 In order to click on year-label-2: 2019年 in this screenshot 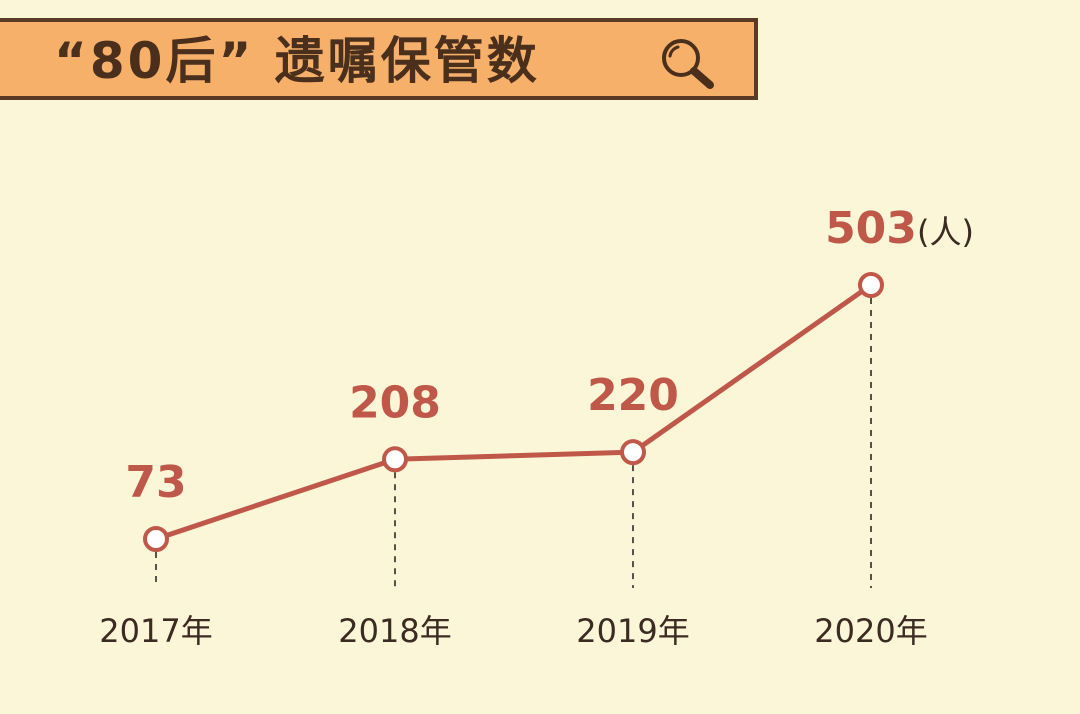, I will do `click(632, 631)`.